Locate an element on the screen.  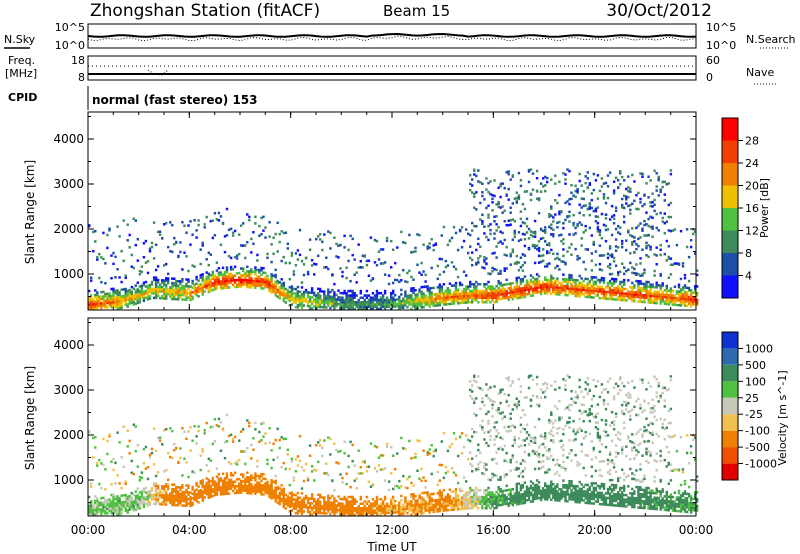
ytick-label: 4000 is located at coordinates (68, 139).